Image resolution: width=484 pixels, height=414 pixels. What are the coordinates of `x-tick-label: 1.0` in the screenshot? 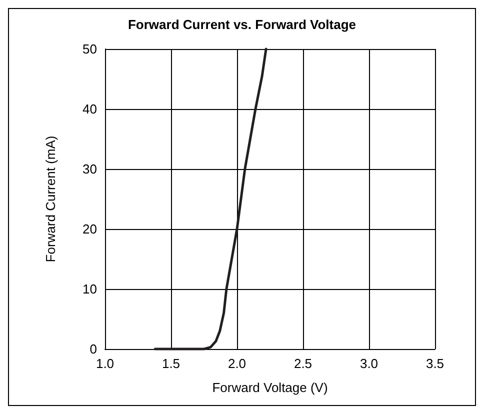 It's located at (105, 363).